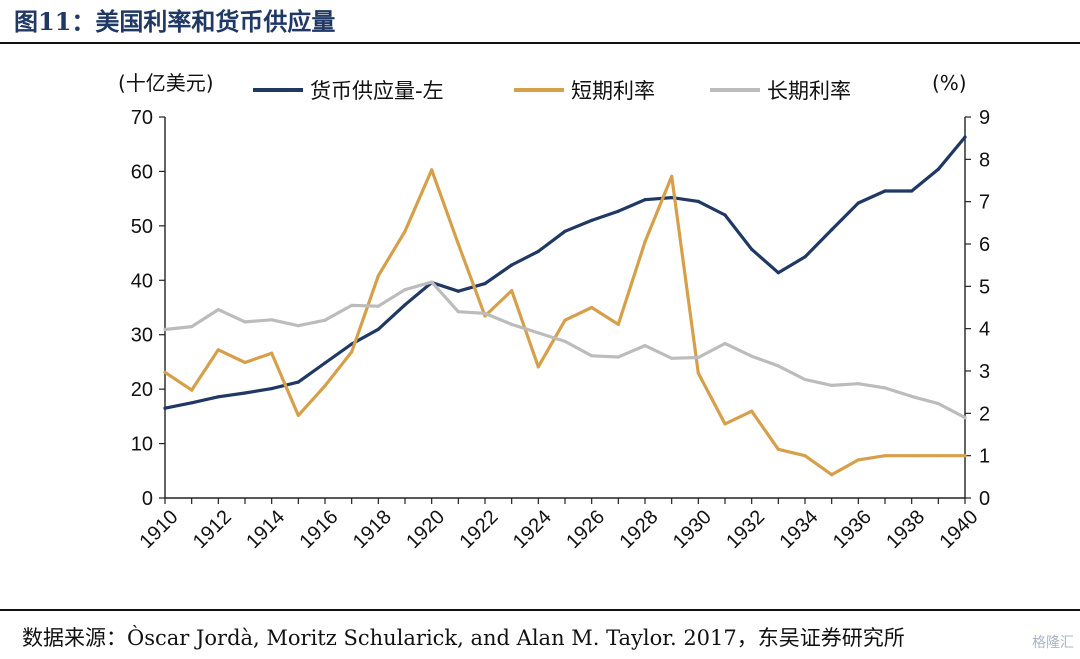  What do you see at coordinates (984, 287) in the screenshot?
I see `right-tick-label: 5` at bounding box center [984, 287].